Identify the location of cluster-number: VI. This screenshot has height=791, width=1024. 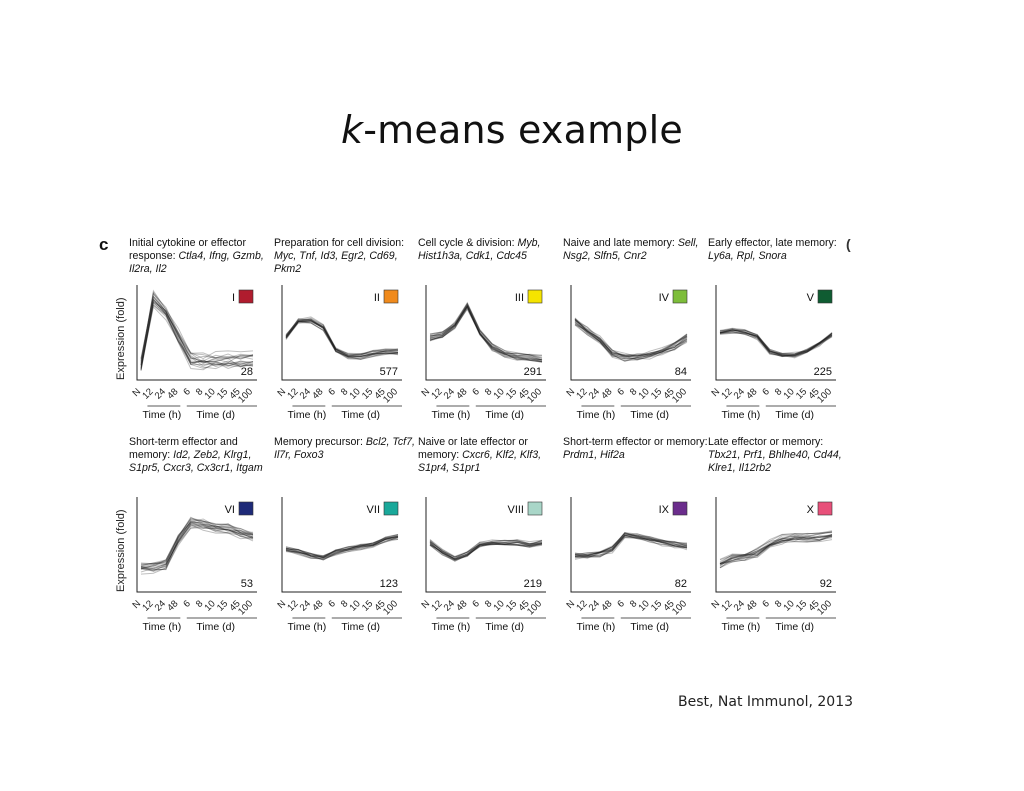
(230, 510).